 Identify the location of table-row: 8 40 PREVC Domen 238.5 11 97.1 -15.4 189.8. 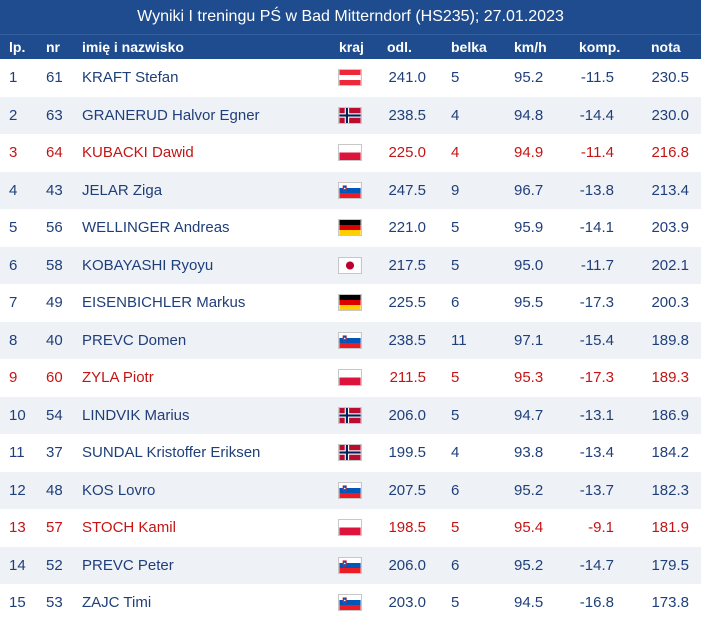
(350, 340).